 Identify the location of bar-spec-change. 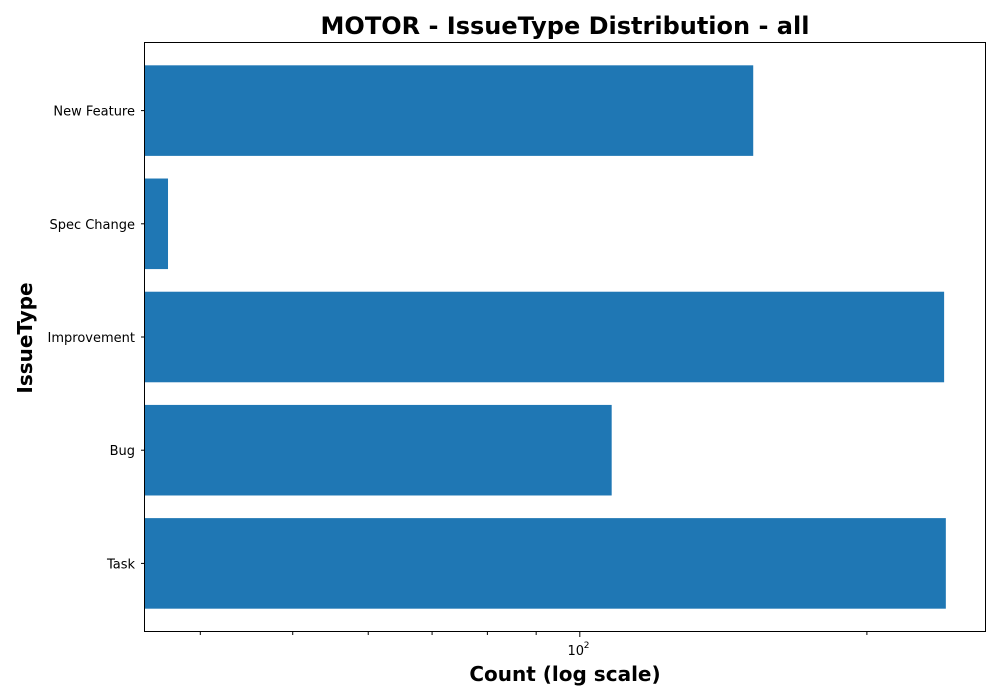
(157, 224).